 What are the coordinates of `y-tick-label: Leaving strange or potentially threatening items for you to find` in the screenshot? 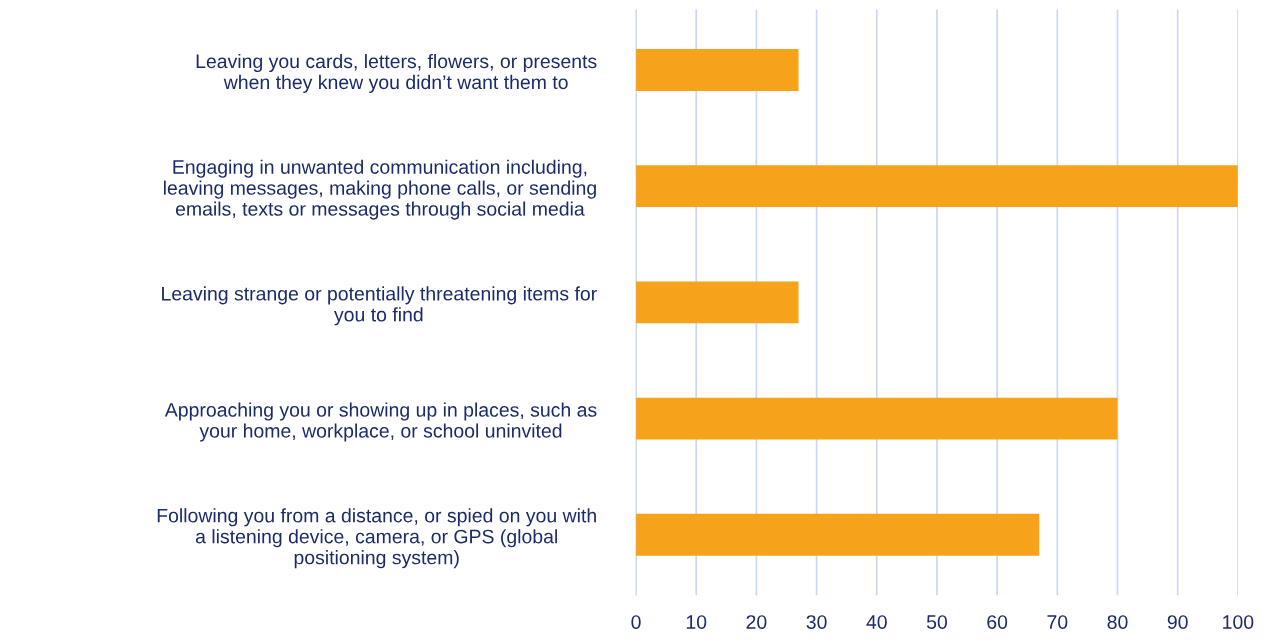 It's located at (379, 306).